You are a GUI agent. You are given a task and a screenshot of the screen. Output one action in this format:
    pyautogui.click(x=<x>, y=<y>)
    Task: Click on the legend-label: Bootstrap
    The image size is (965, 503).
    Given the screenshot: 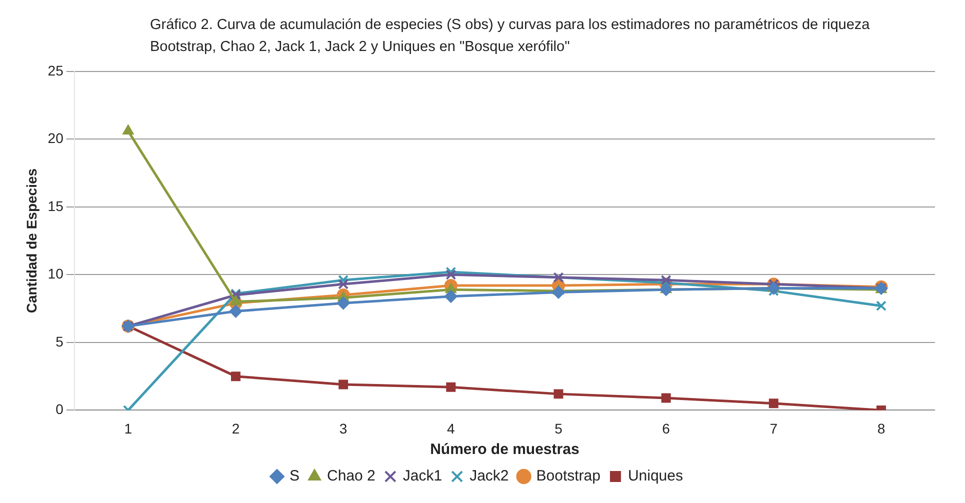 What is the action you would take?
    pyautogui.click(x=568, y=476)
    